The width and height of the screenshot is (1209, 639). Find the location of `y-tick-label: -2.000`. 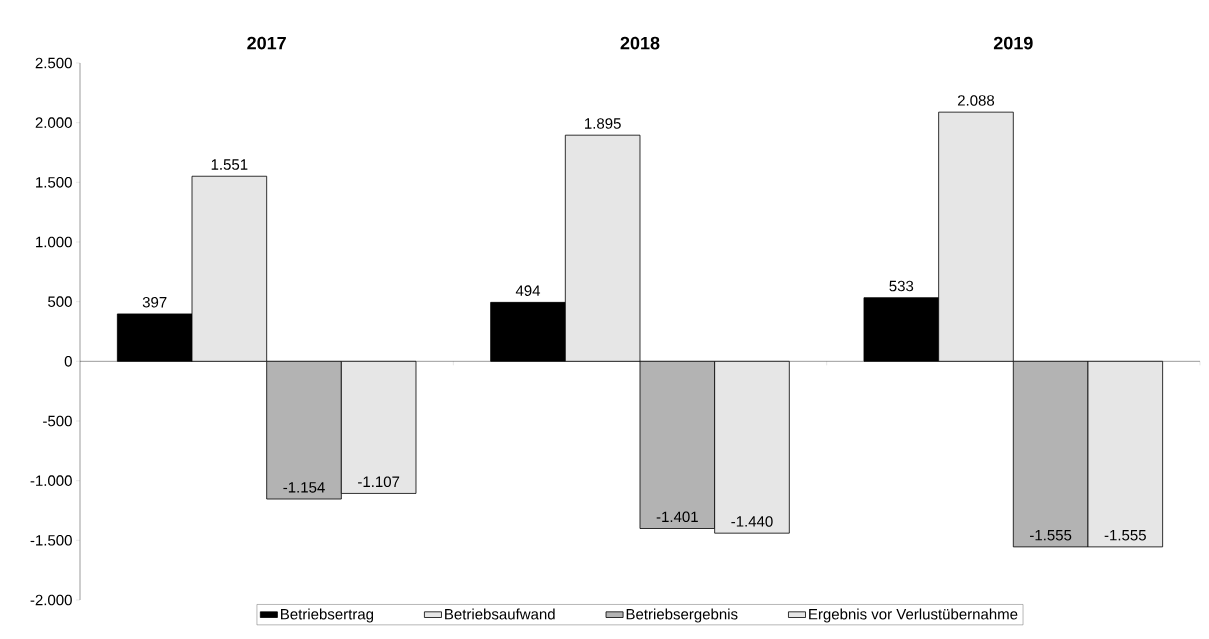

y-tick-label: -2.000 is located at coordinates (51, 600).